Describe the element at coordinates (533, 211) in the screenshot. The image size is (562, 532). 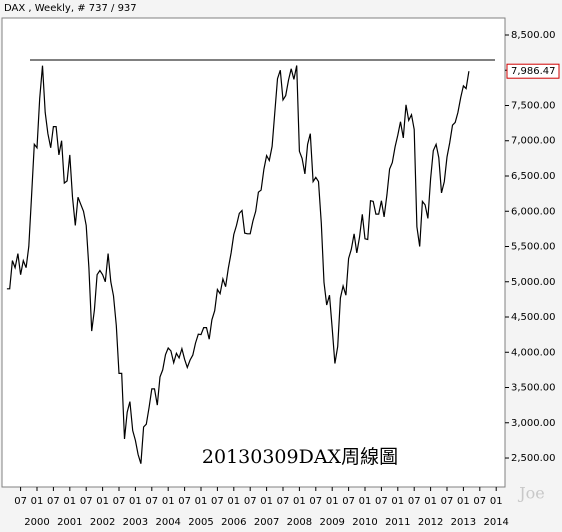
I see `y-tick-label: 6,000.00` at that location.